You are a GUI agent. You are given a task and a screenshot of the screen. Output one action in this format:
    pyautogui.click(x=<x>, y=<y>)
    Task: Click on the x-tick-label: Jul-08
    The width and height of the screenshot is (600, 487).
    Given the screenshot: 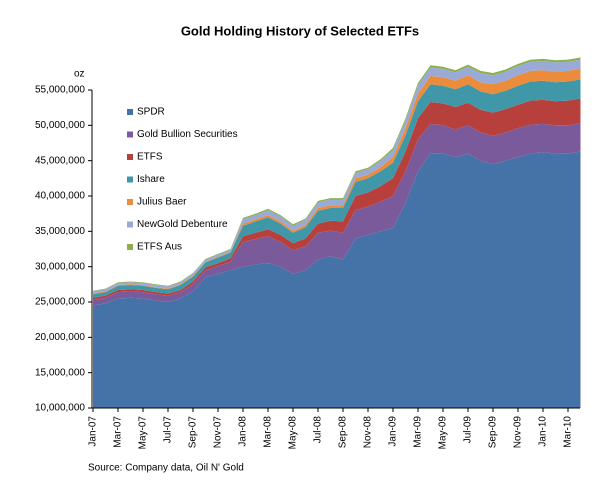 What is the action you would take?
    pyautogui.click(x=318, y=430)
    